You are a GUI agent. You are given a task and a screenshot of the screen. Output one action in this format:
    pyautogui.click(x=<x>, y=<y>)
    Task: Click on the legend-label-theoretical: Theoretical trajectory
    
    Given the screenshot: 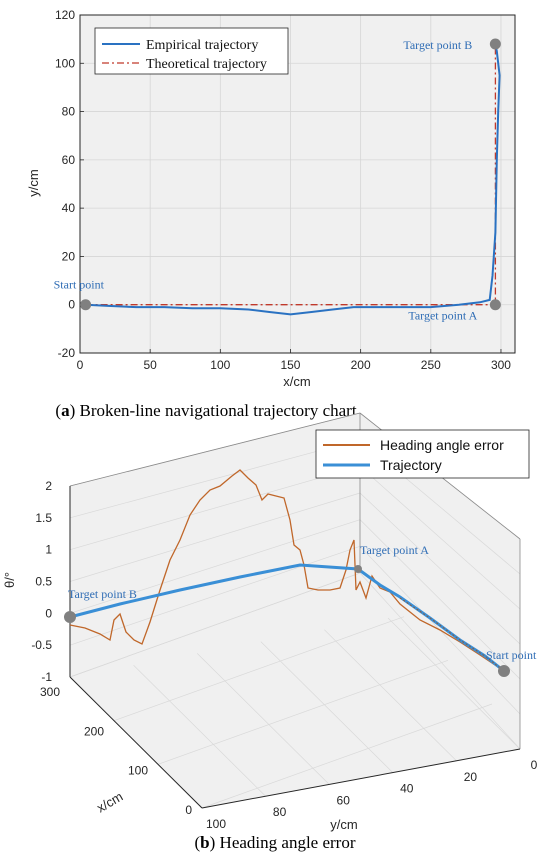 What is the action you would take?
    pyautogui.click(x=206, y=64)
    